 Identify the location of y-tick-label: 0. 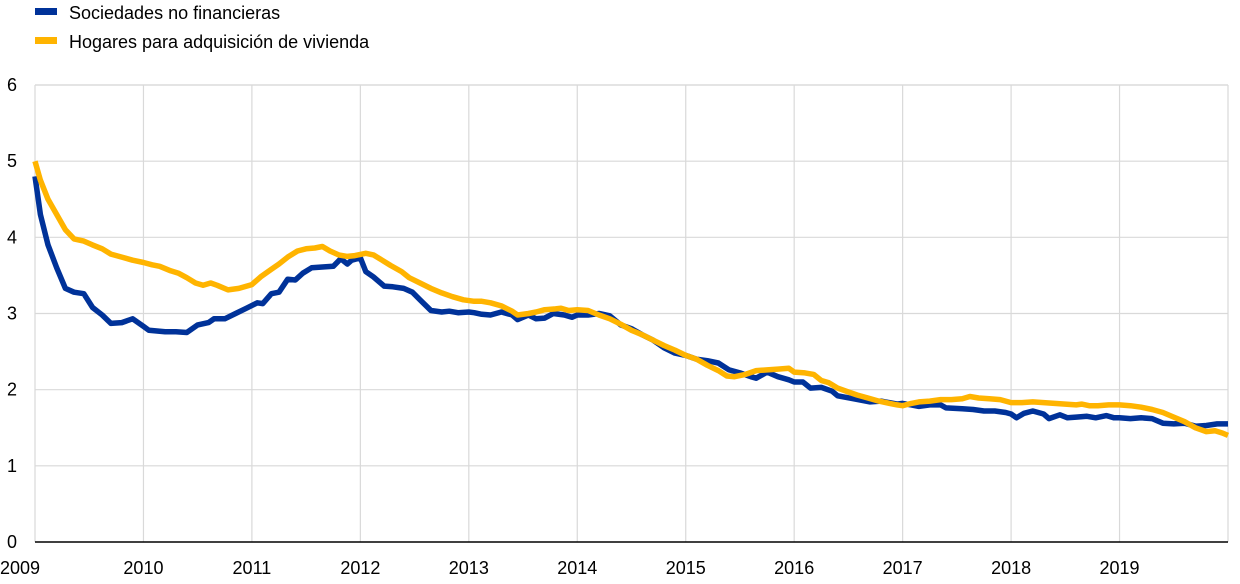
(12, 542).